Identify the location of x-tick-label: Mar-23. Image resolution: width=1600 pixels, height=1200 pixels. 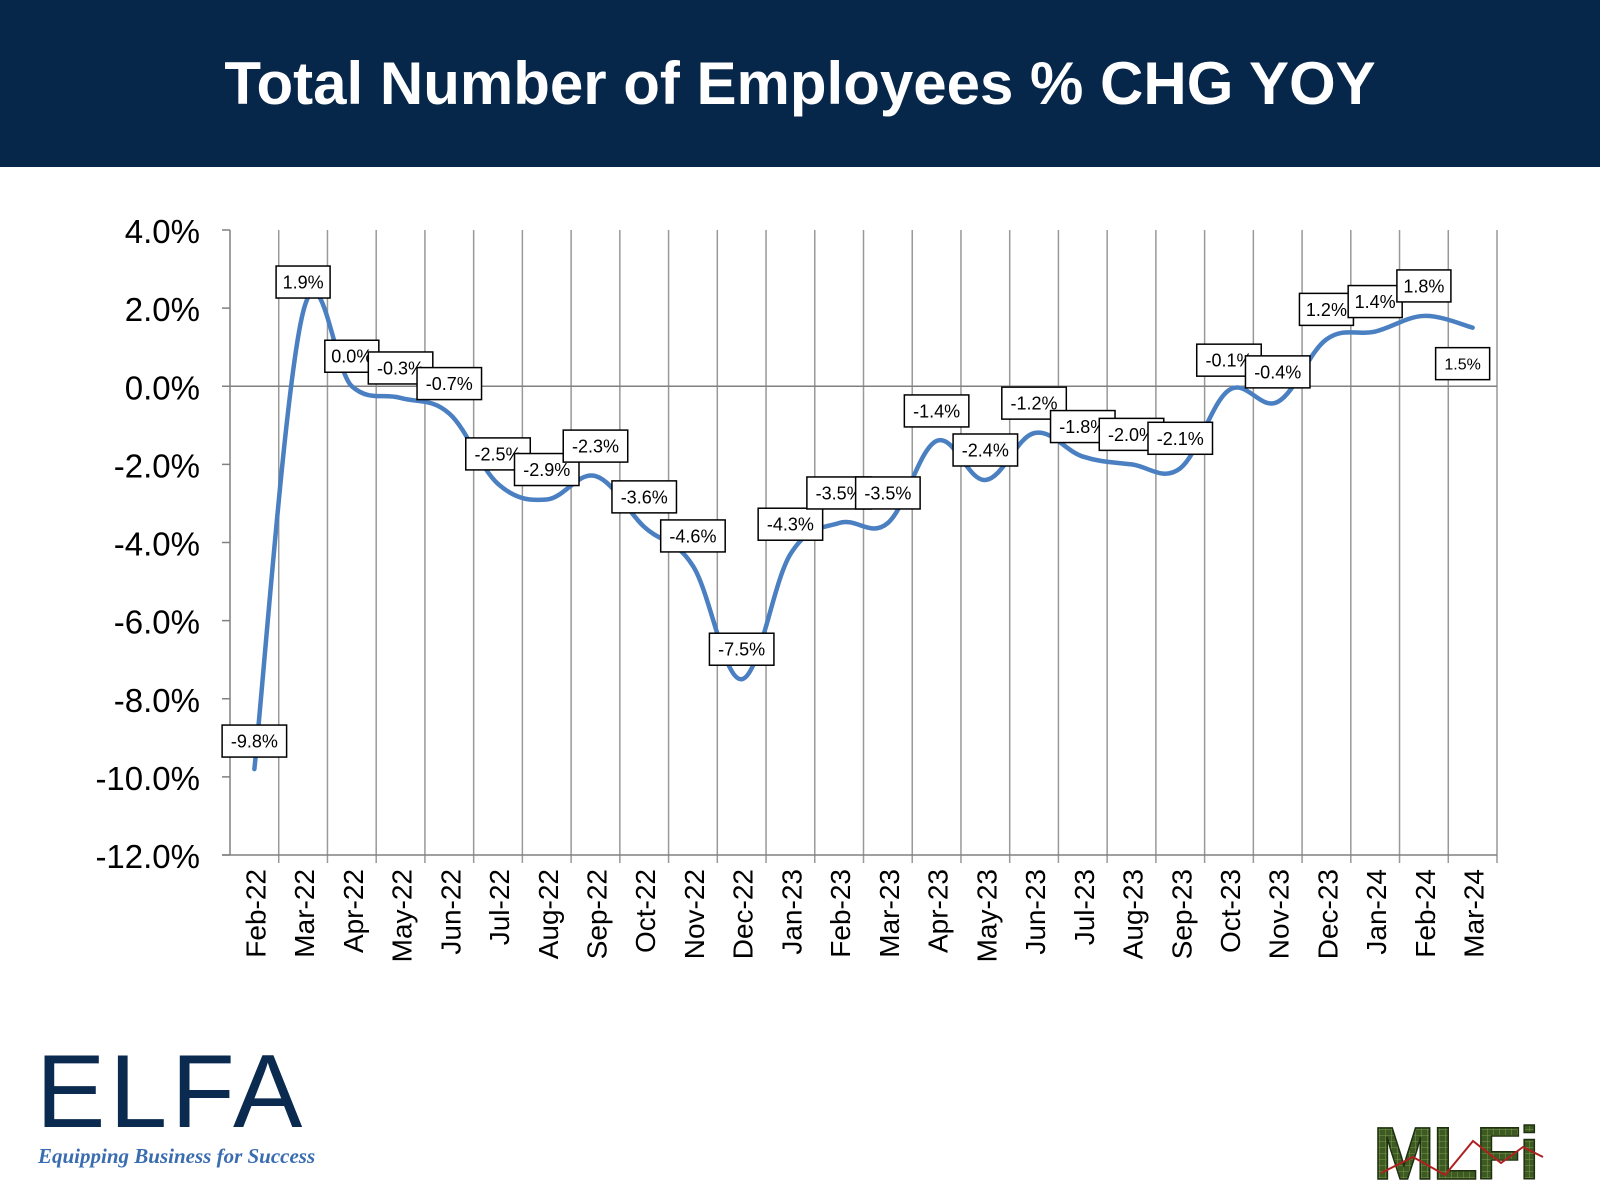
(889, 913).